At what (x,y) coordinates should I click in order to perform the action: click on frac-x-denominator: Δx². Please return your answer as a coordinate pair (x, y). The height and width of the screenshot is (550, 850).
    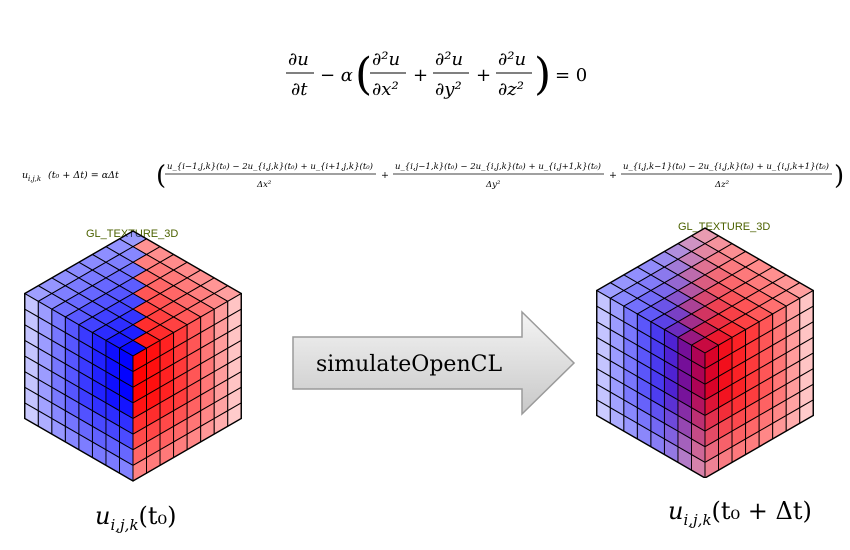
    Looking at the image, I should click on (264, 185).